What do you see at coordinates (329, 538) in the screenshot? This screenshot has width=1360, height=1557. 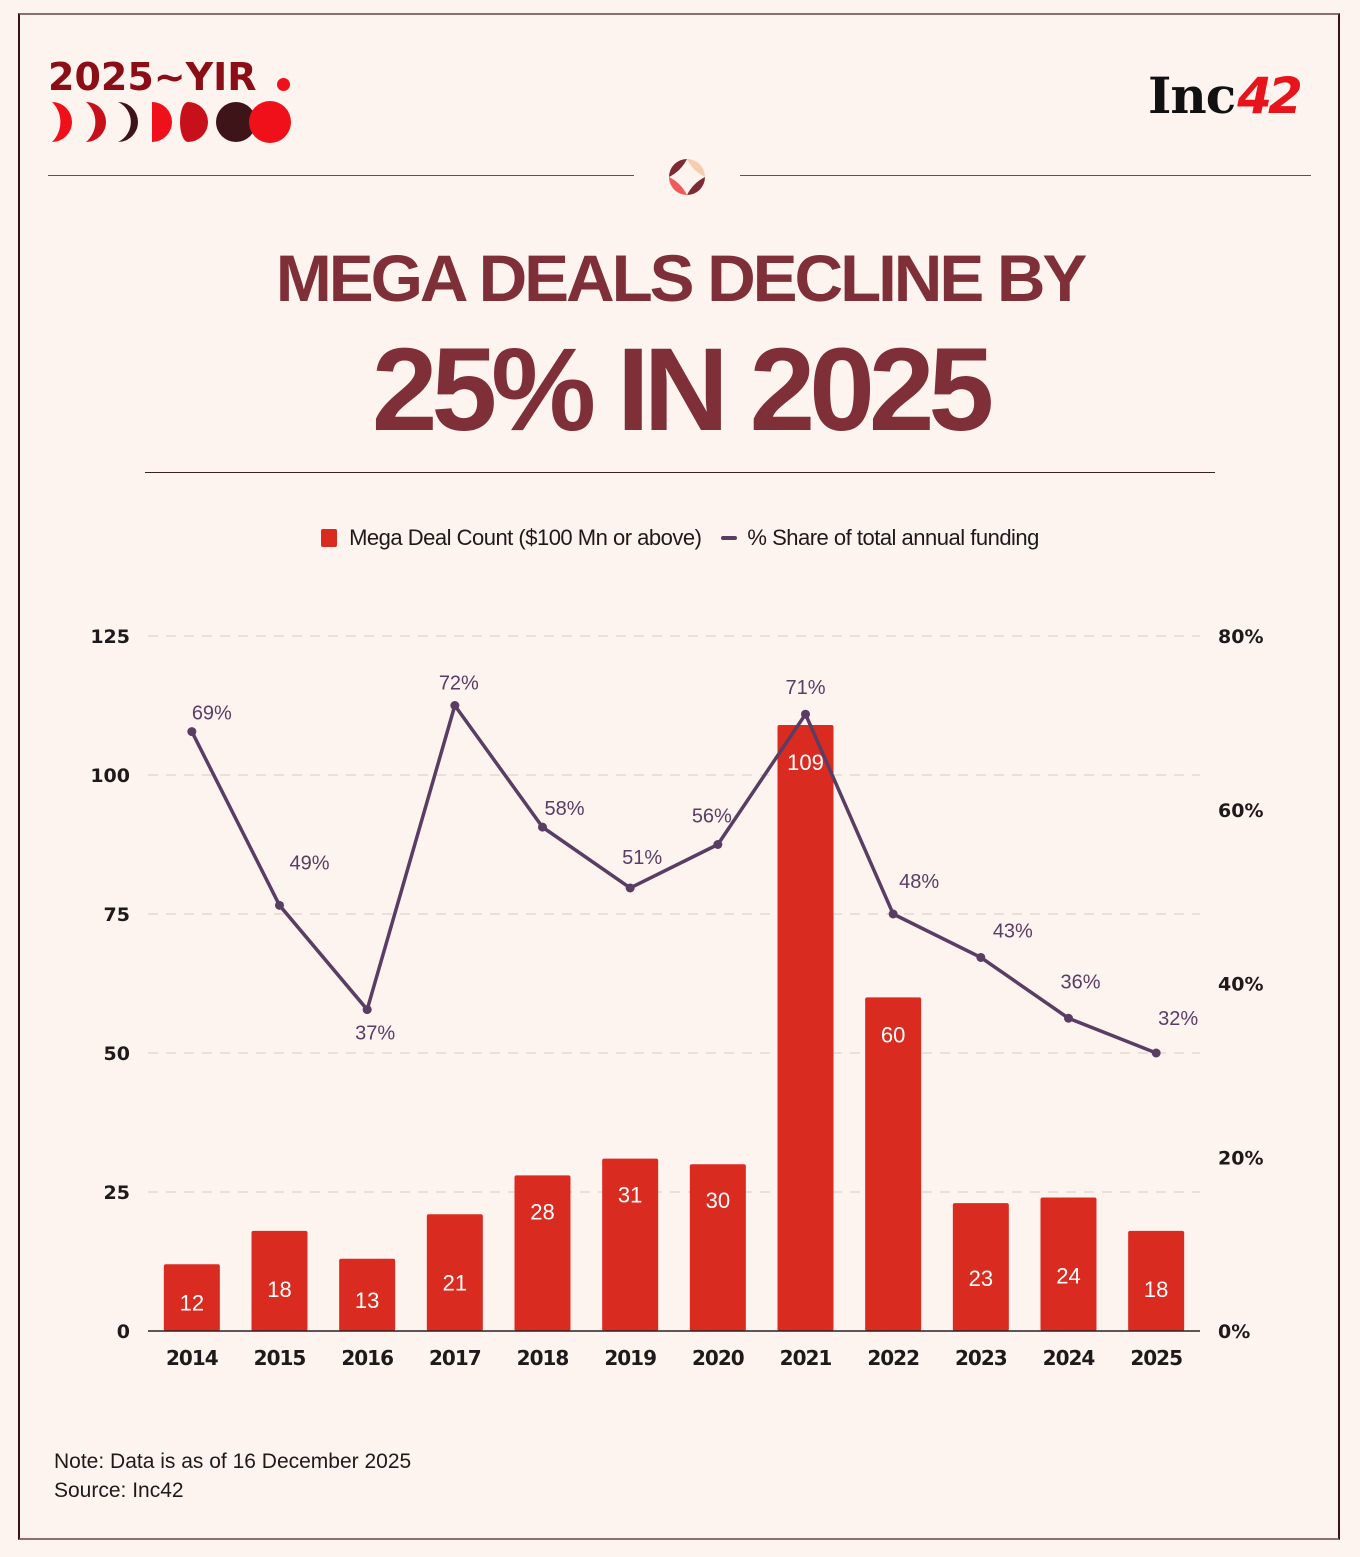 I see `legend-bar-swatch` at bounding box center [329, 538].